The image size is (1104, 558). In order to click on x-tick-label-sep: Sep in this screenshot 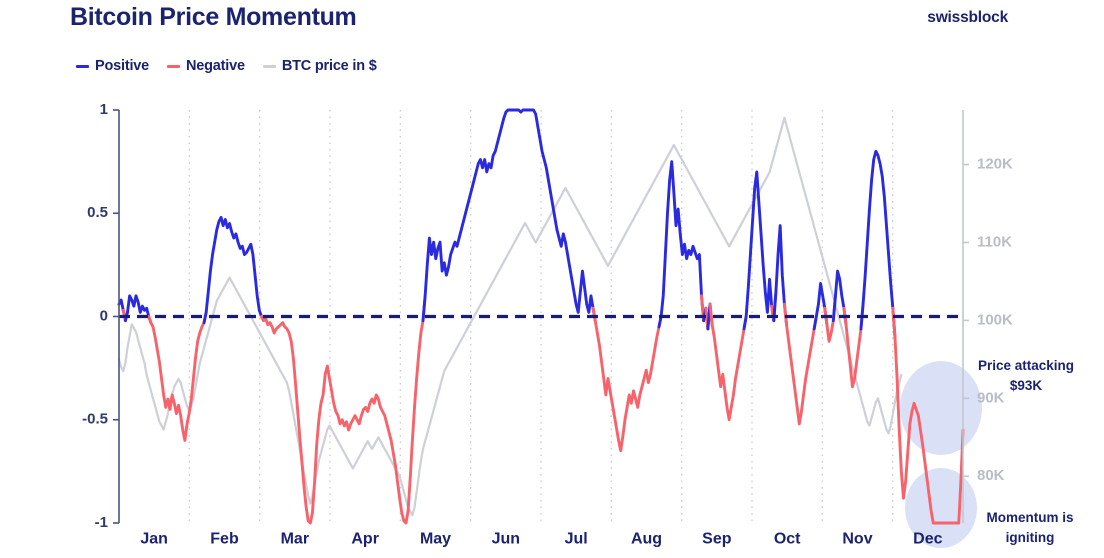, I will do `click(717, 538)`.